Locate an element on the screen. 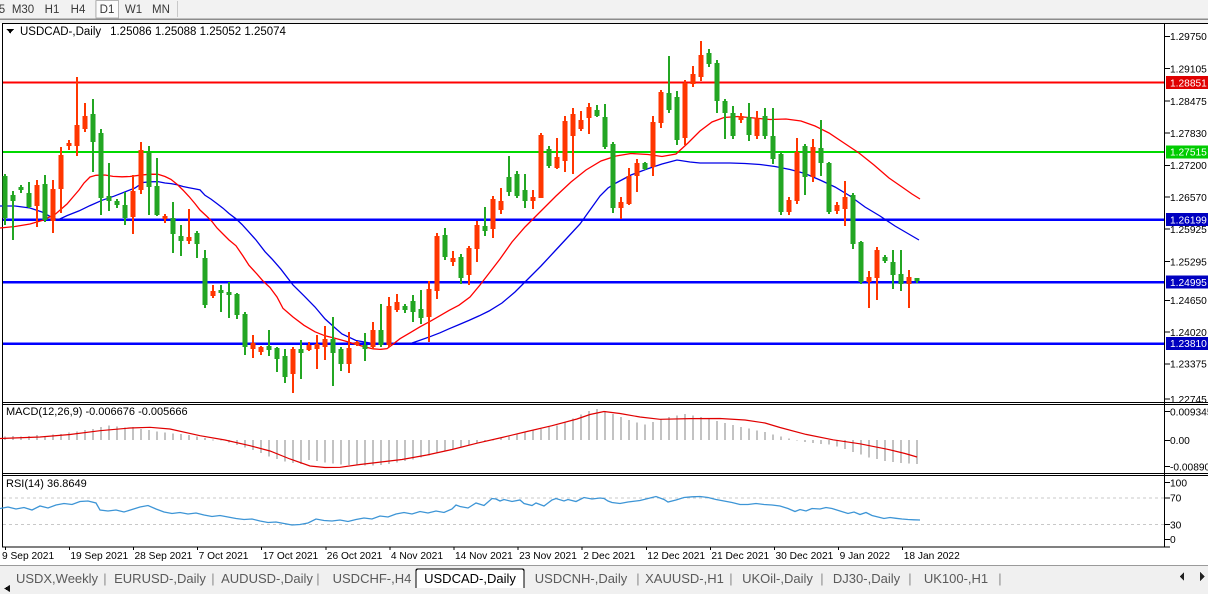 The width and height of the screenshot is (1208, 594). svg-text: H4 is located at coordinates (78, 10).